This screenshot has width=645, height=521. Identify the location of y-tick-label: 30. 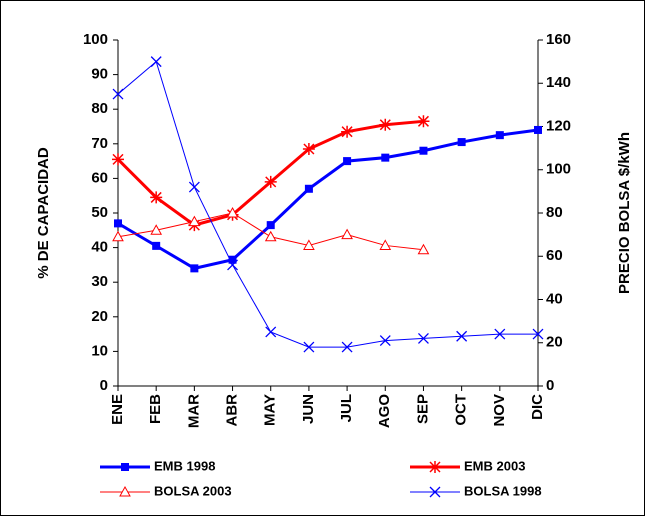
(99, 281).